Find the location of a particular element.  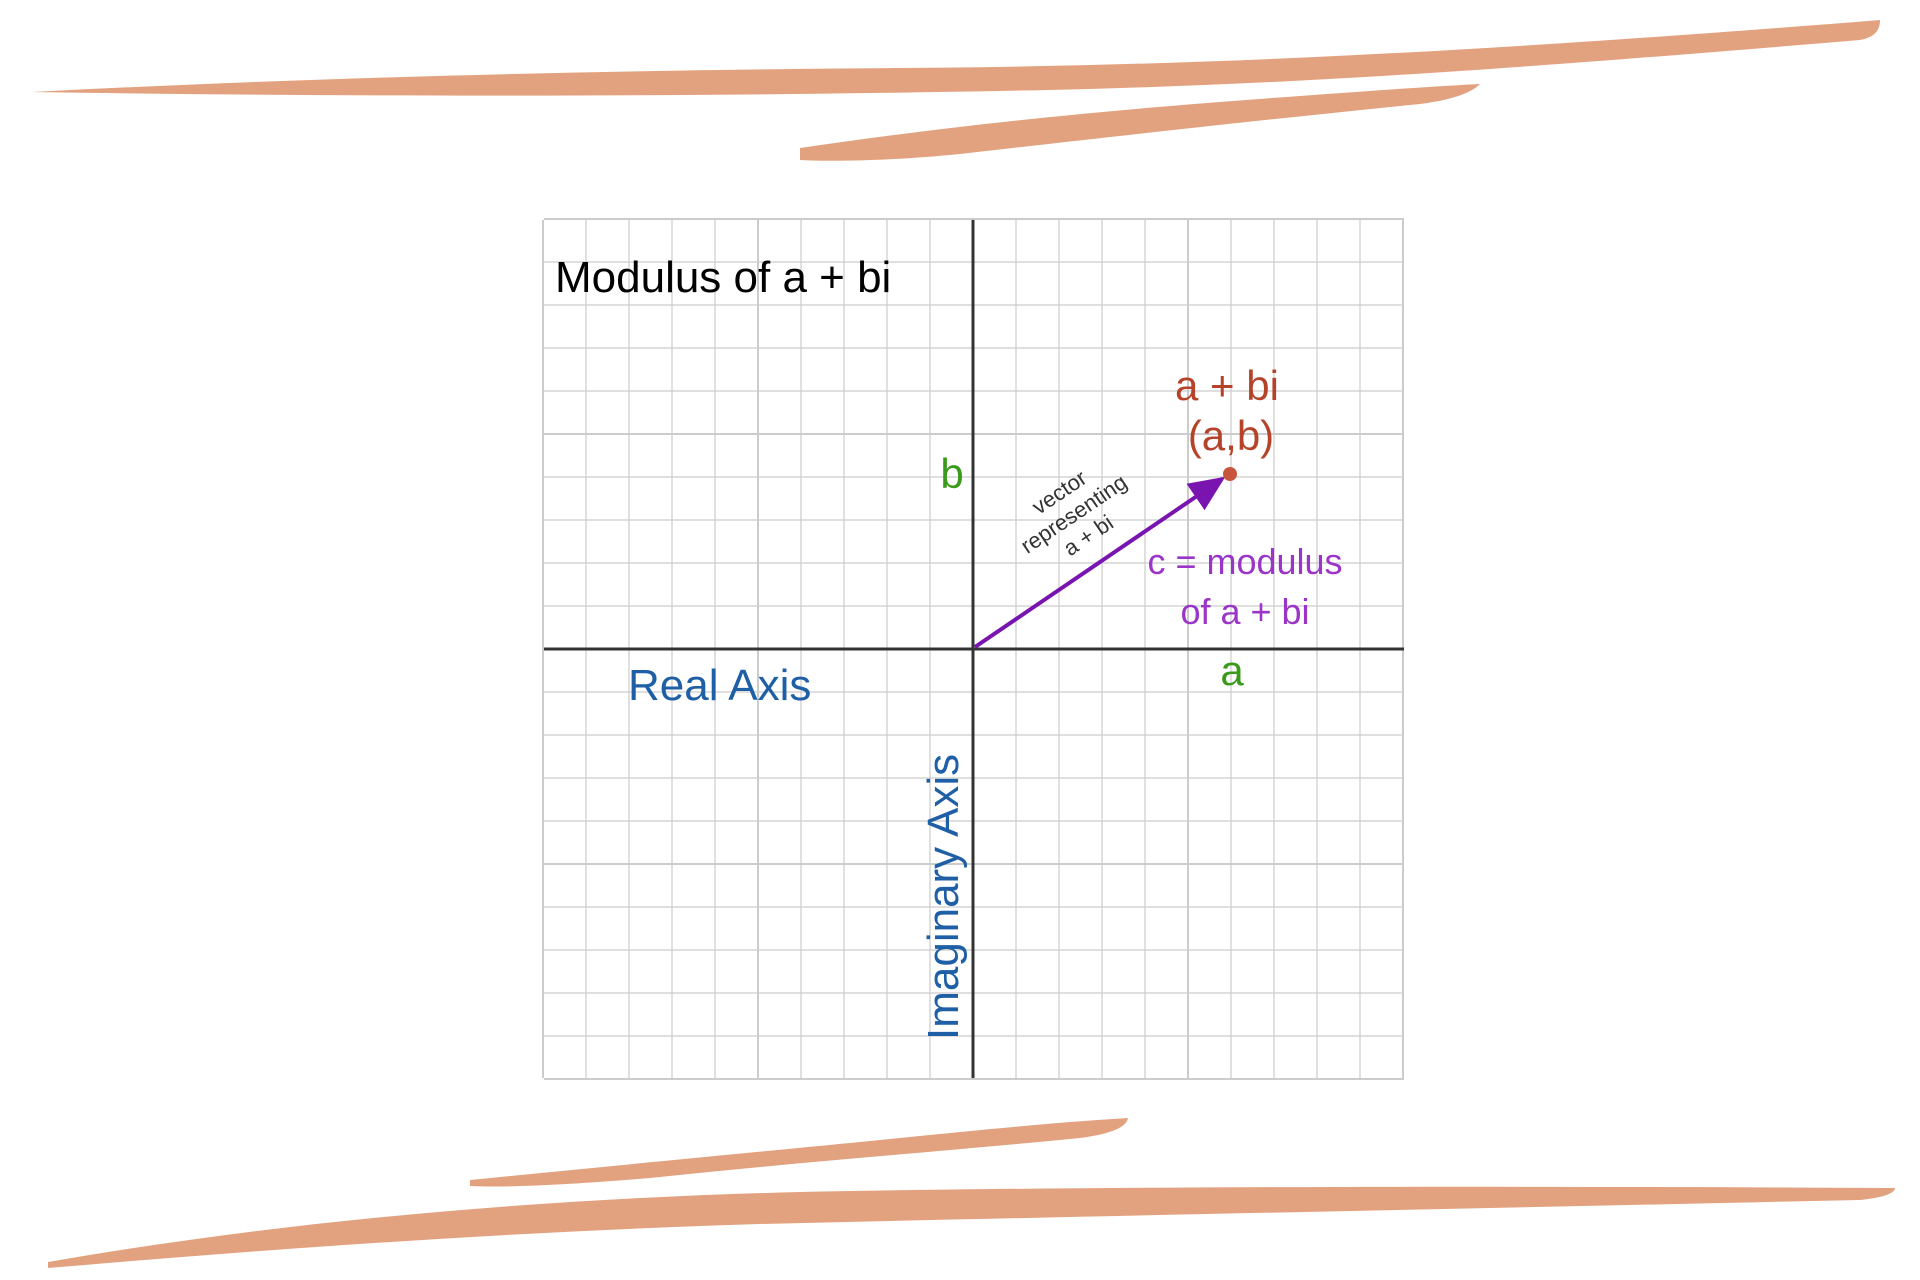

vector-arrow is located at coordinates (1099, 562).